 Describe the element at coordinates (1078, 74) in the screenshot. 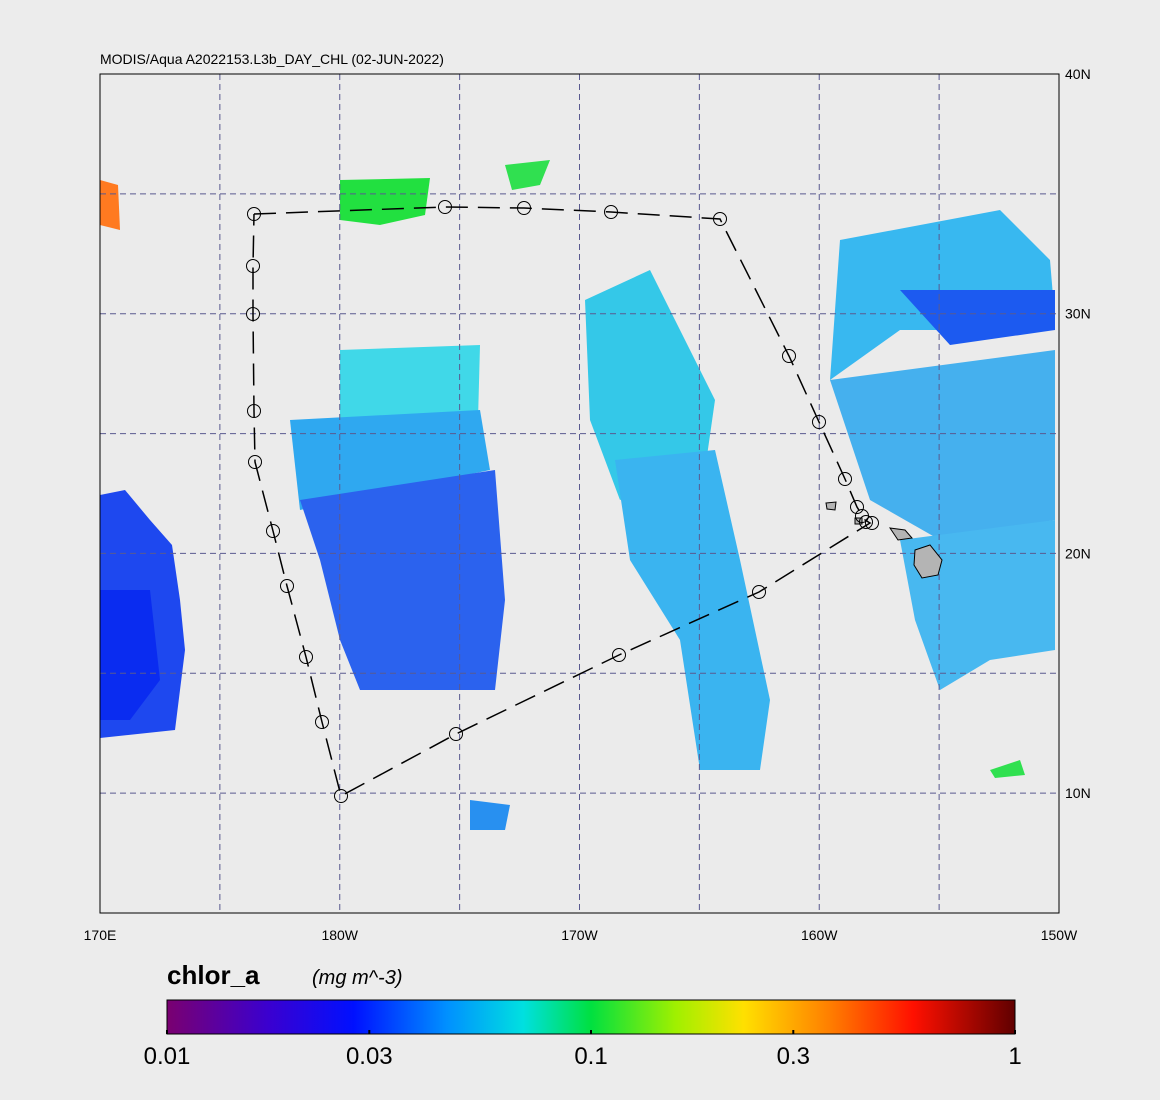

I see `y-tick-label: 40N` at that location.